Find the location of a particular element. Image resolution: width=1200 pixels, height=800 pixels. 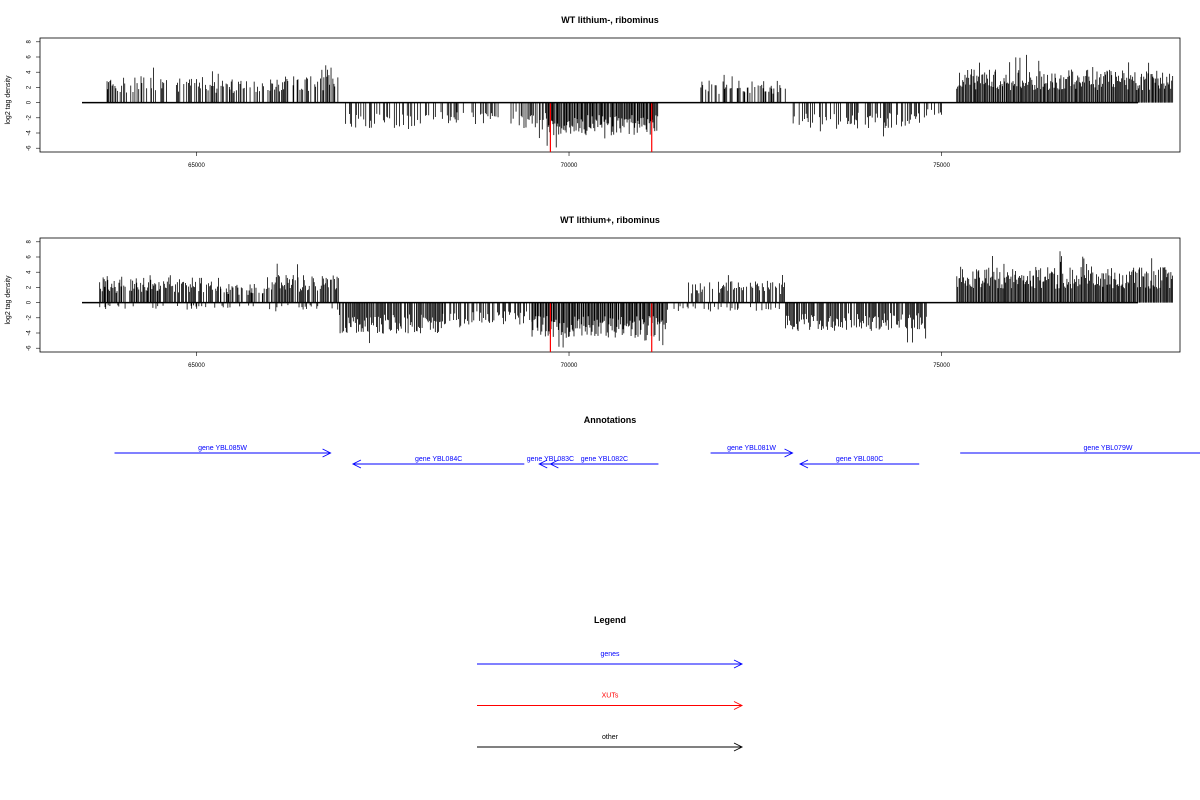

legend-panel: Legend genes XUTs other is located at coordinates (610, 683).